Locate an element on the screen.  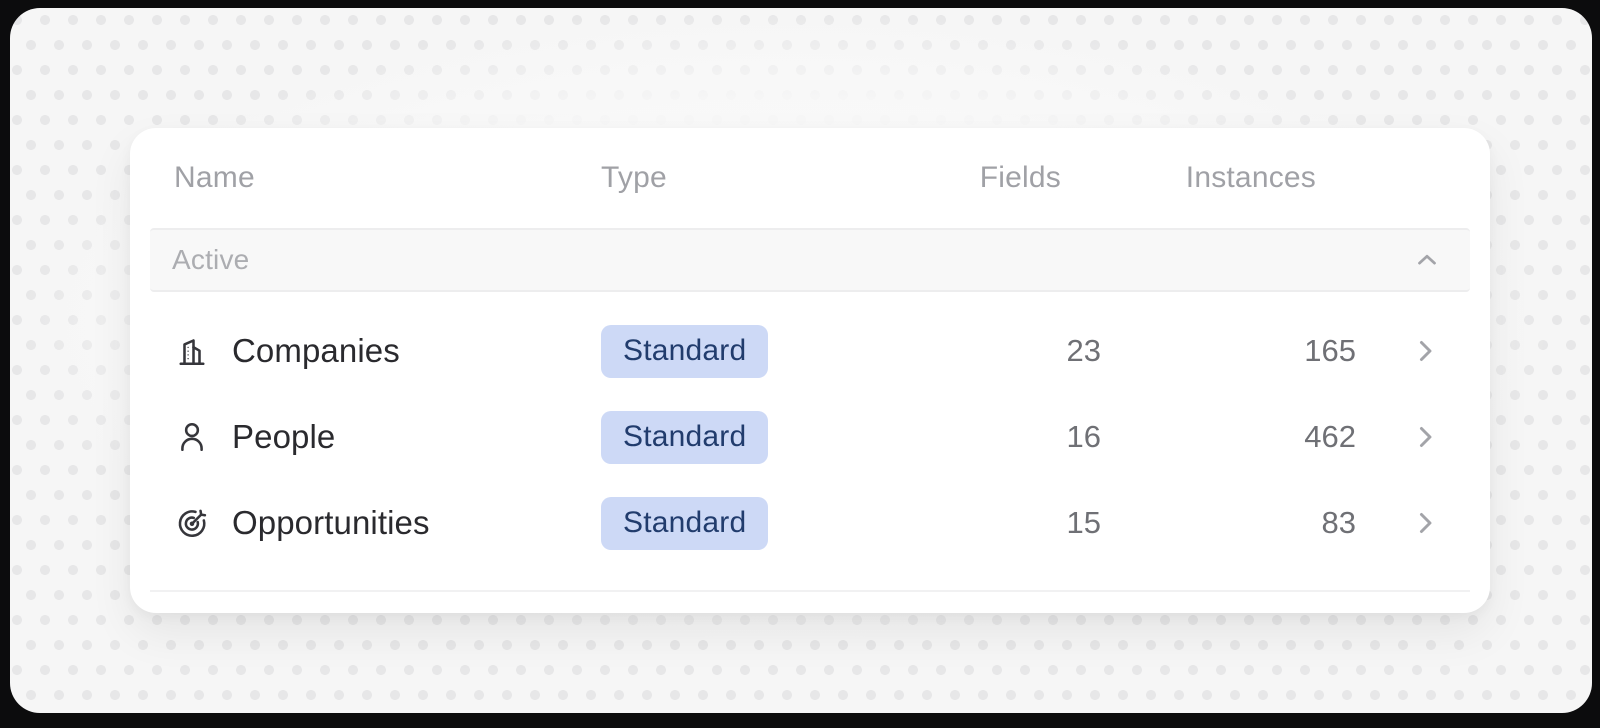
row-name: Opportunities is located at coordinates (331, 522).